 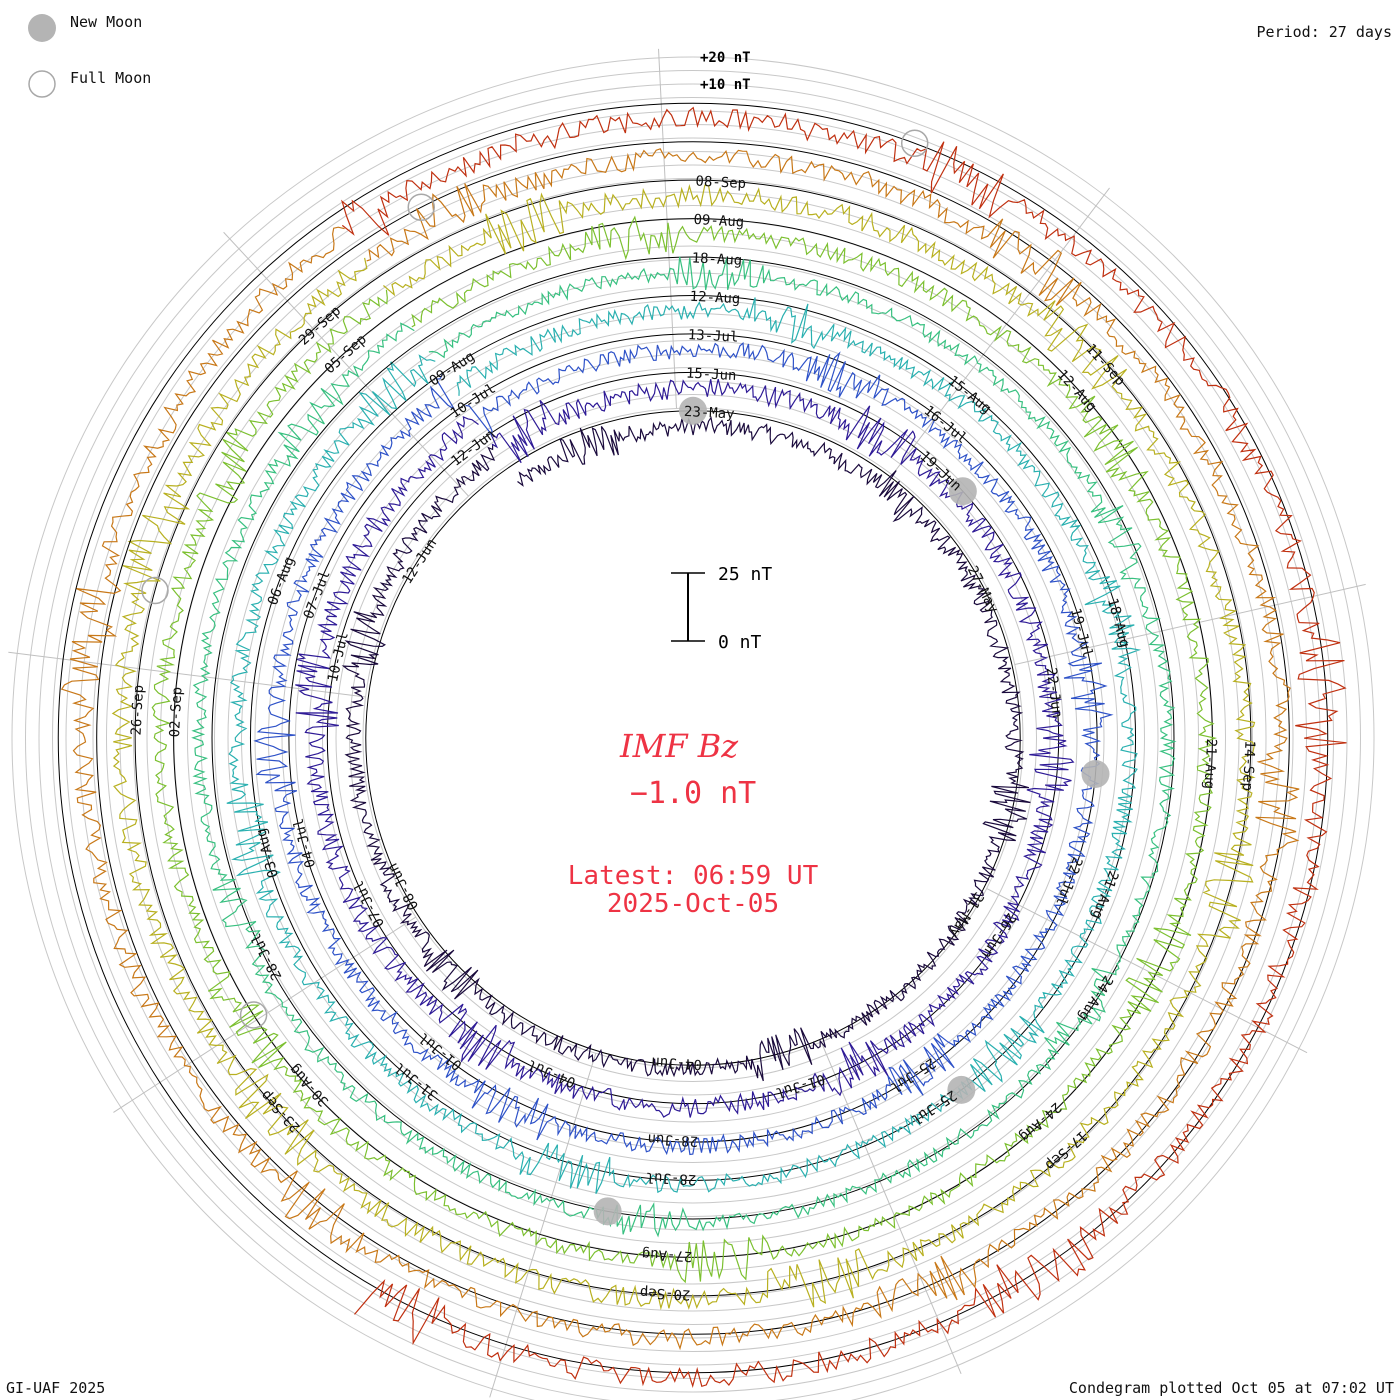 What do you see at coordinates (940, 471) in the screenshot?
I see `date-label: 19-Jun` at bounding box center [940, 471].